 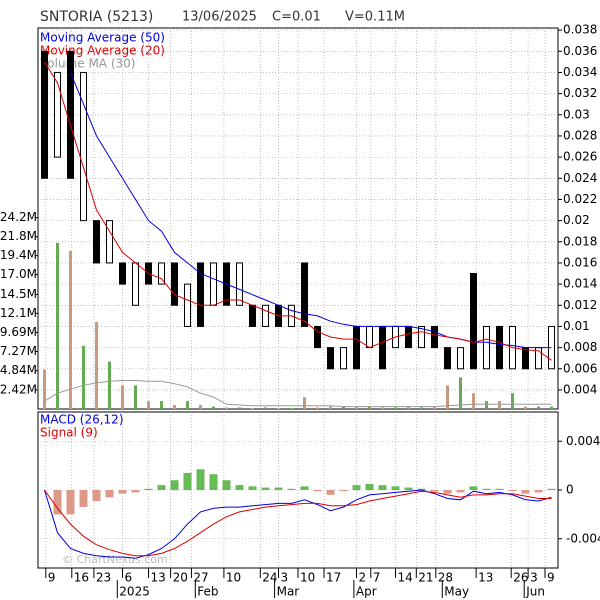 I want to click on y-tick-label: 0.014, so click(x=580, y=284).